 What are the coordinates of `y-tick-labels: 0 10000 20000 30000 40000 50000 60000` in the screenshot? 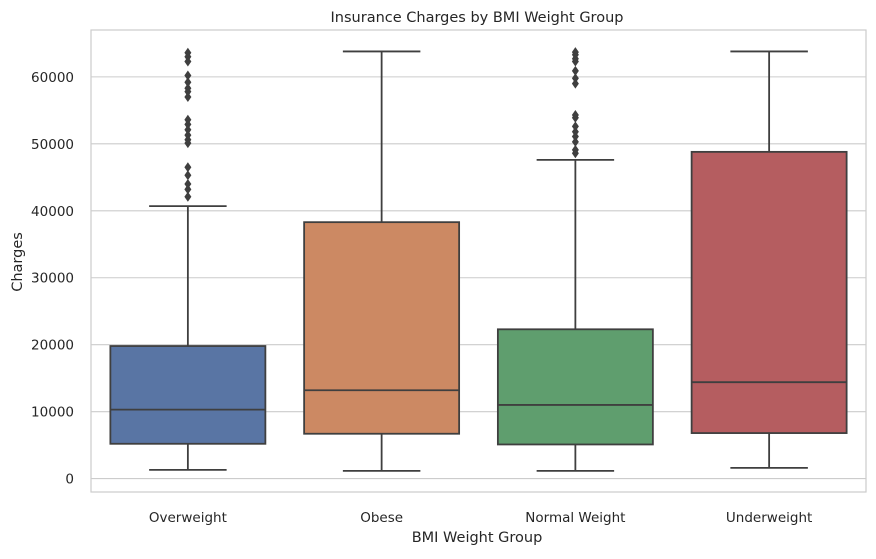 It's located at (52, 279).